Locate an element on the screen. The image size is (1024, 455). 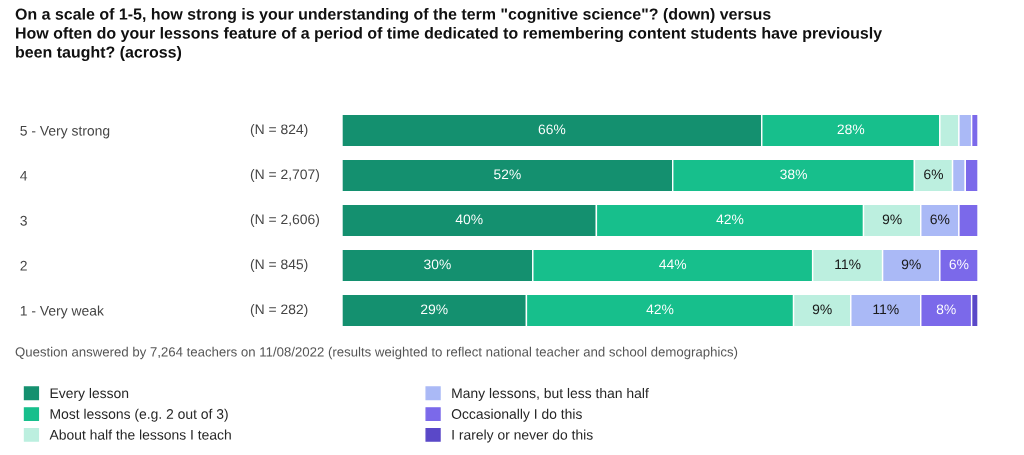
data-label: 66% is located at coordinates (552, 129).